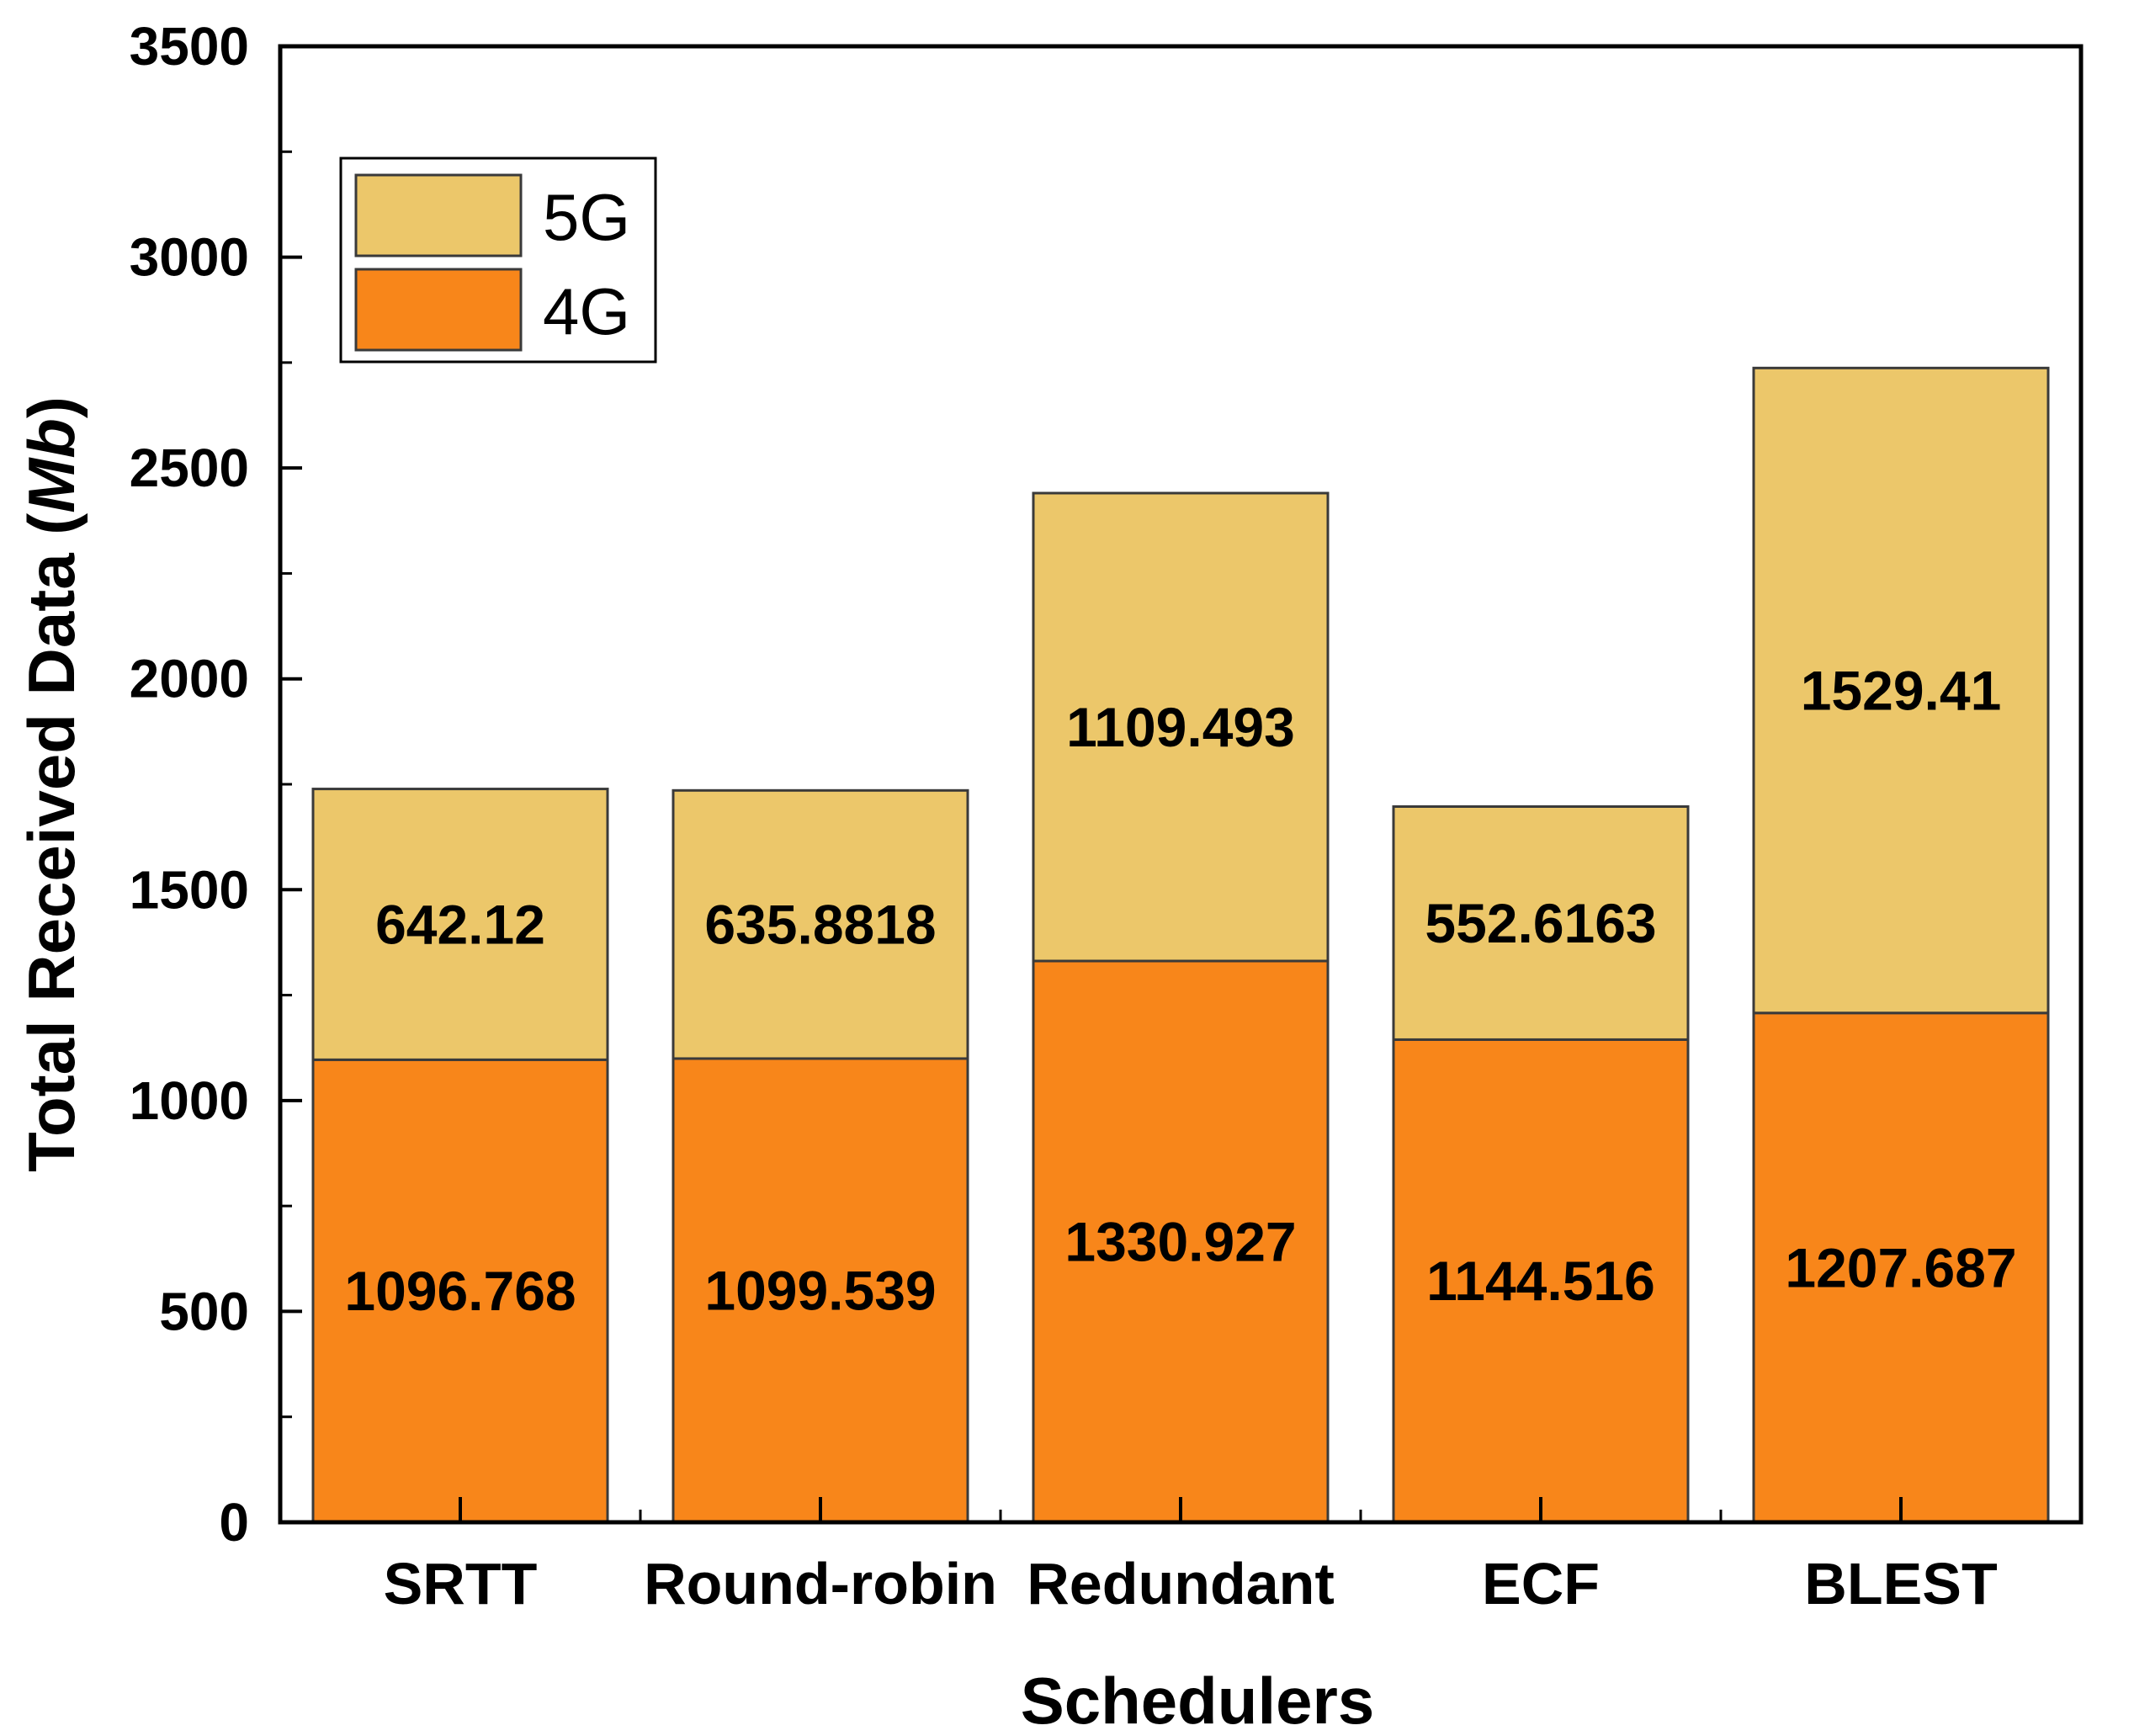 This screenshot has height=1736, width=2134. Describe the element at coordinates (204, 1311) in the screenshot. I see `y-tick-label-500: 500` at that location.